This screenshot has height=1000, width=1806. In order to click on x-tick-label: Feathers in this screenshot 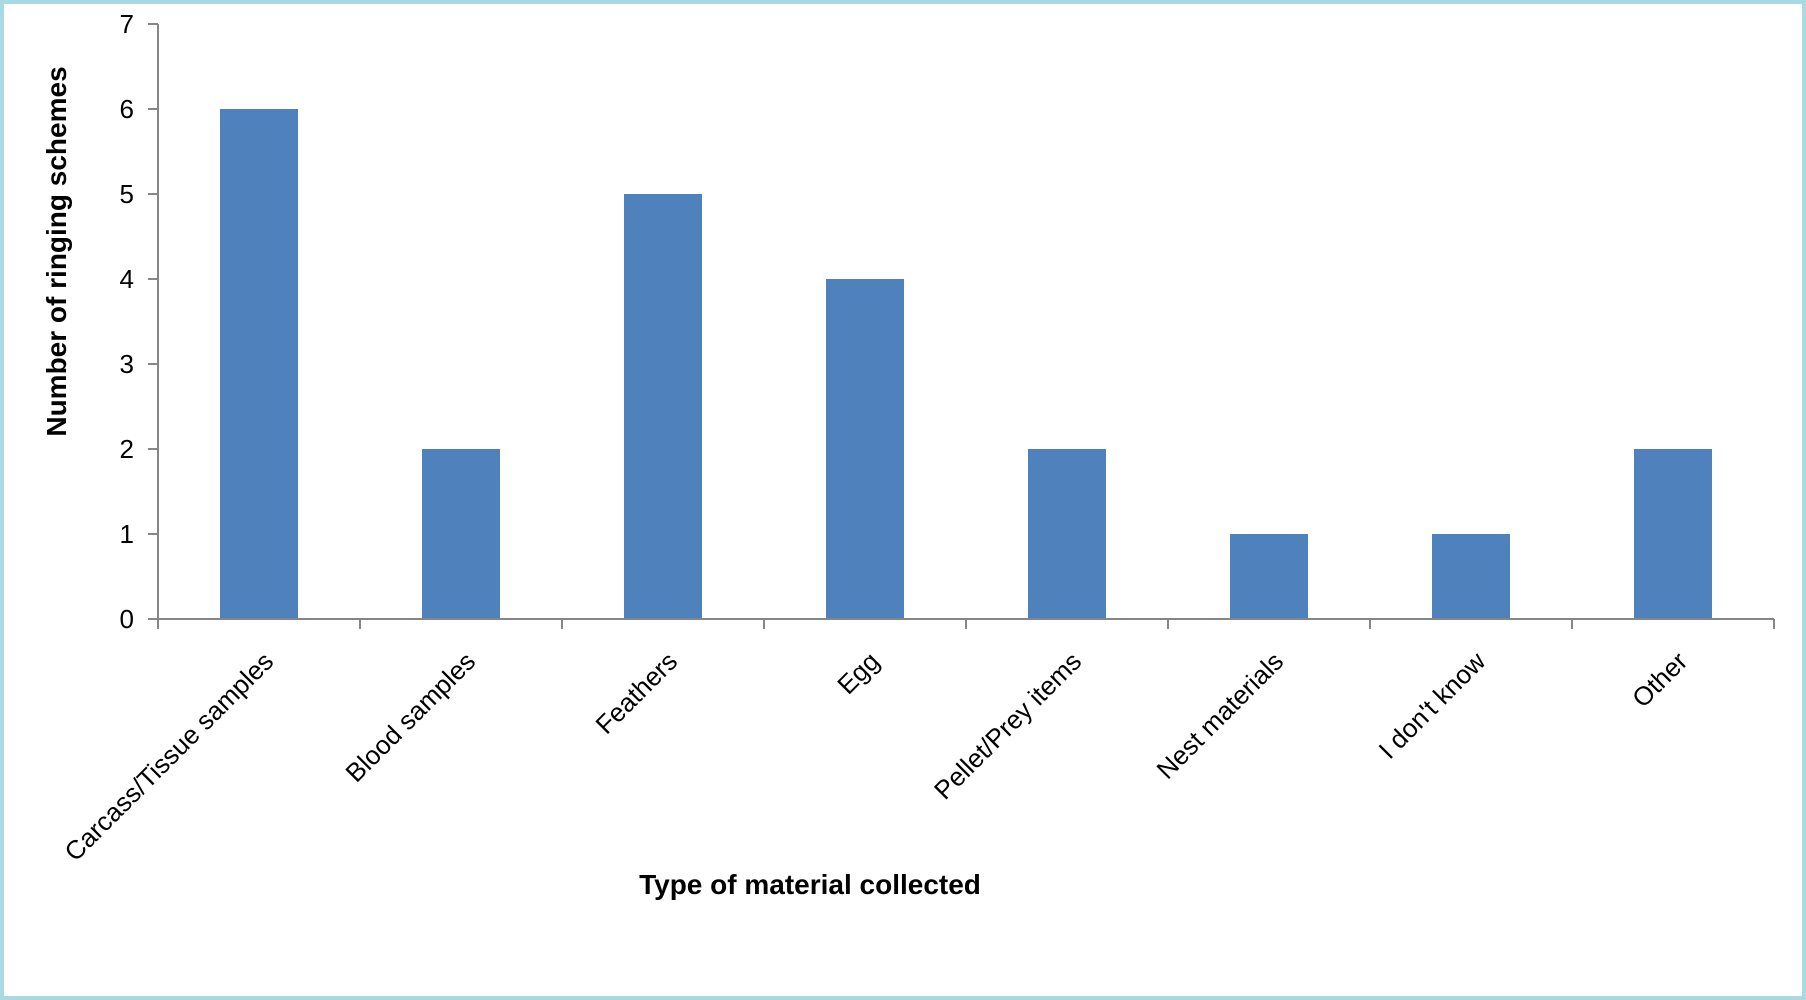, I will do `click(636, 693)`.